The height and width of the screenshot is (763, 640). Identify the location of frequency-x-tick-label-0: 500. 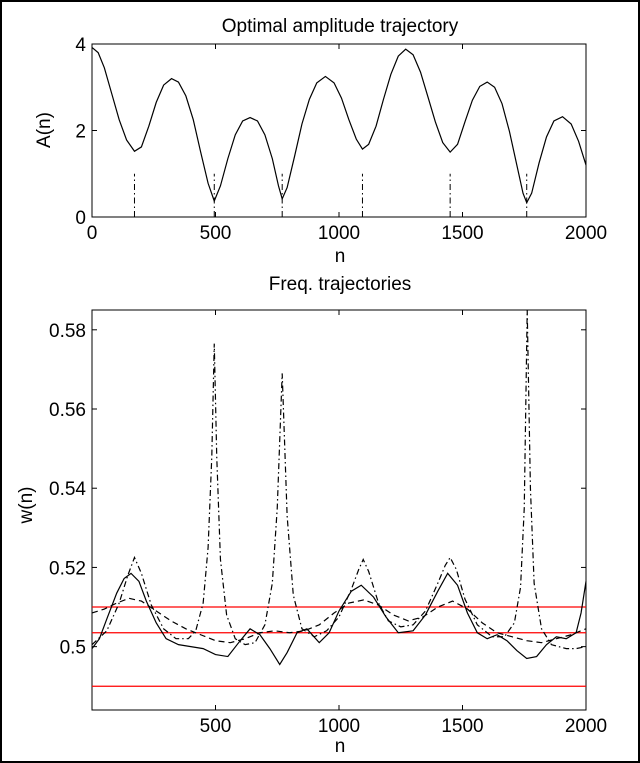
(216, 726).